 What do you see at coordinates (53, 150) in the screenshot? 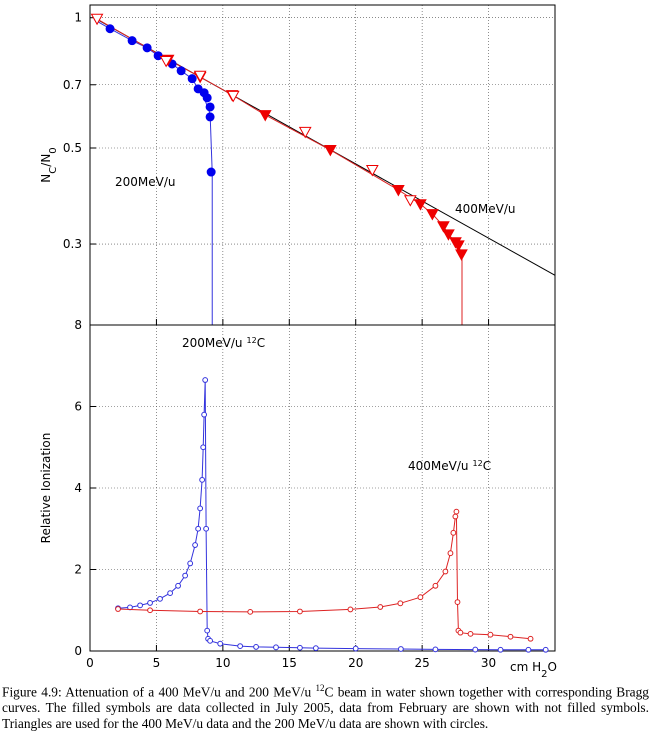
I see `y-axis-label-part: 0` at bounding box center [53, 150].